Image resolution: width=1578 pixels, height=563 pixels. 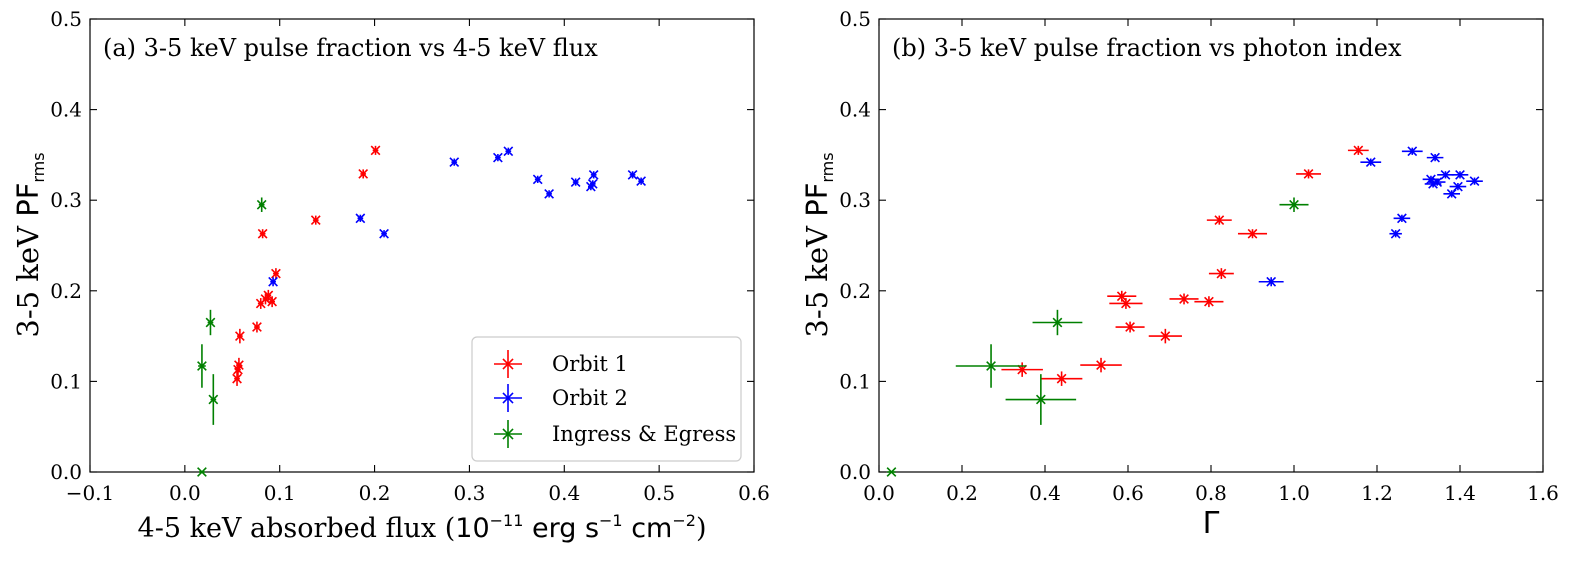 I want to click on panel-a-ylabel: 3-5 keV PFrms, so click(x=29, y=244).